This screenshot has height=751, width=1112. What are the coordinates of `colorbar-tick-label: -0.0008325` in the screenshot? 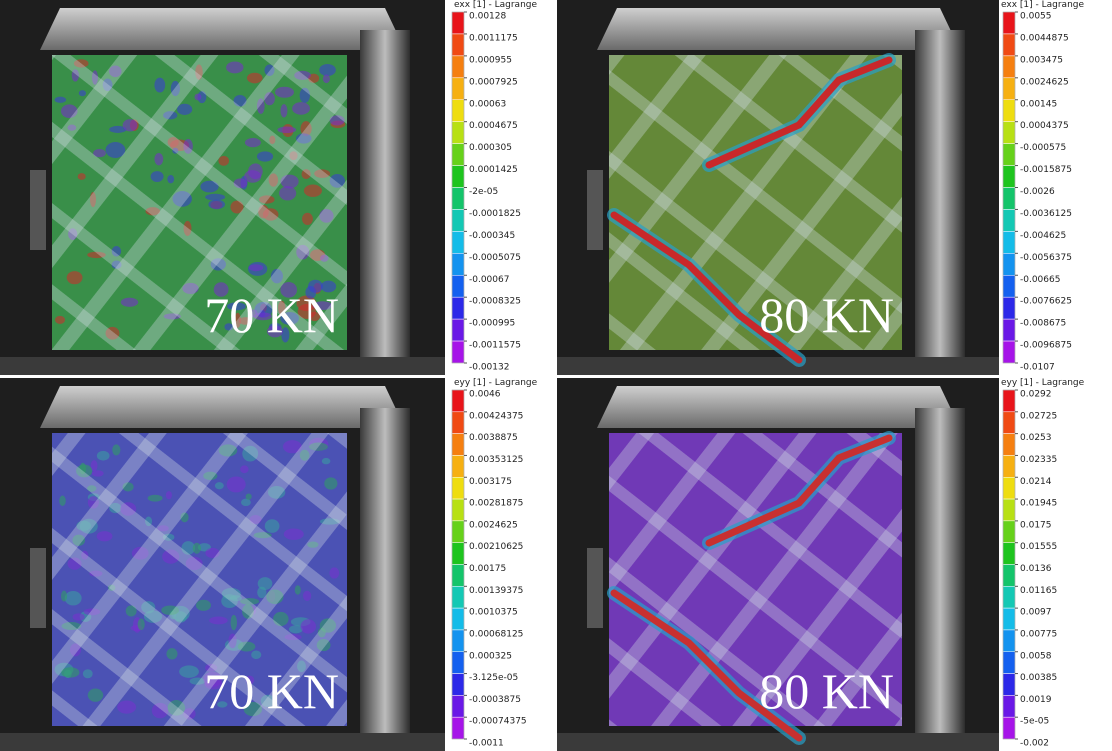 It's located at (495, 302).